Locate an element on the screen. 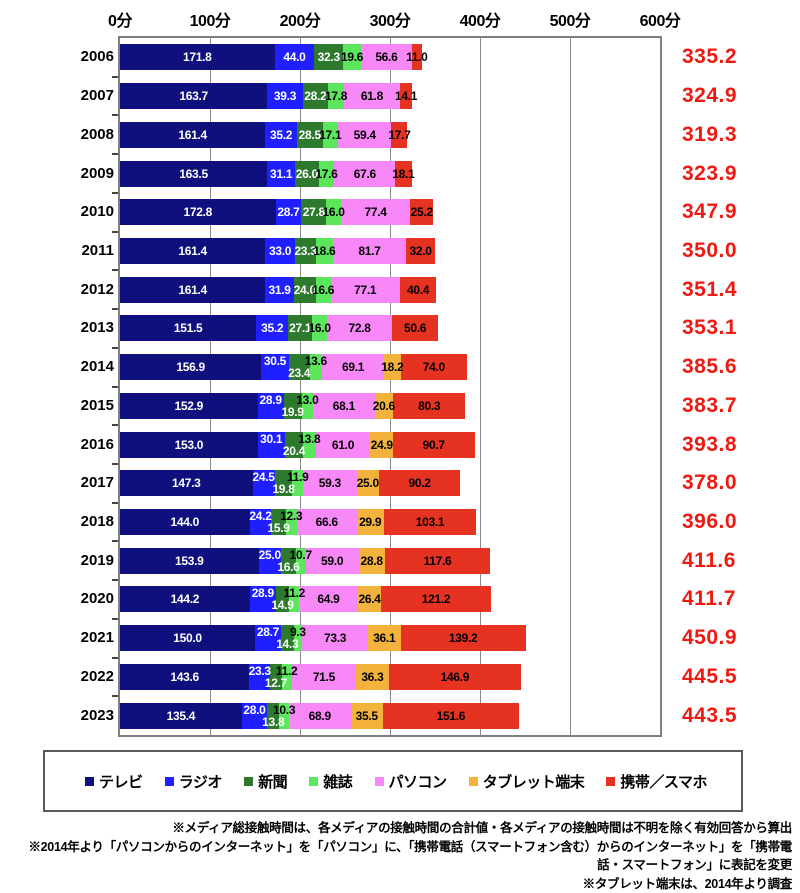  bar-segment-パソコン: 66.6 is located at coordinates (327, 522).